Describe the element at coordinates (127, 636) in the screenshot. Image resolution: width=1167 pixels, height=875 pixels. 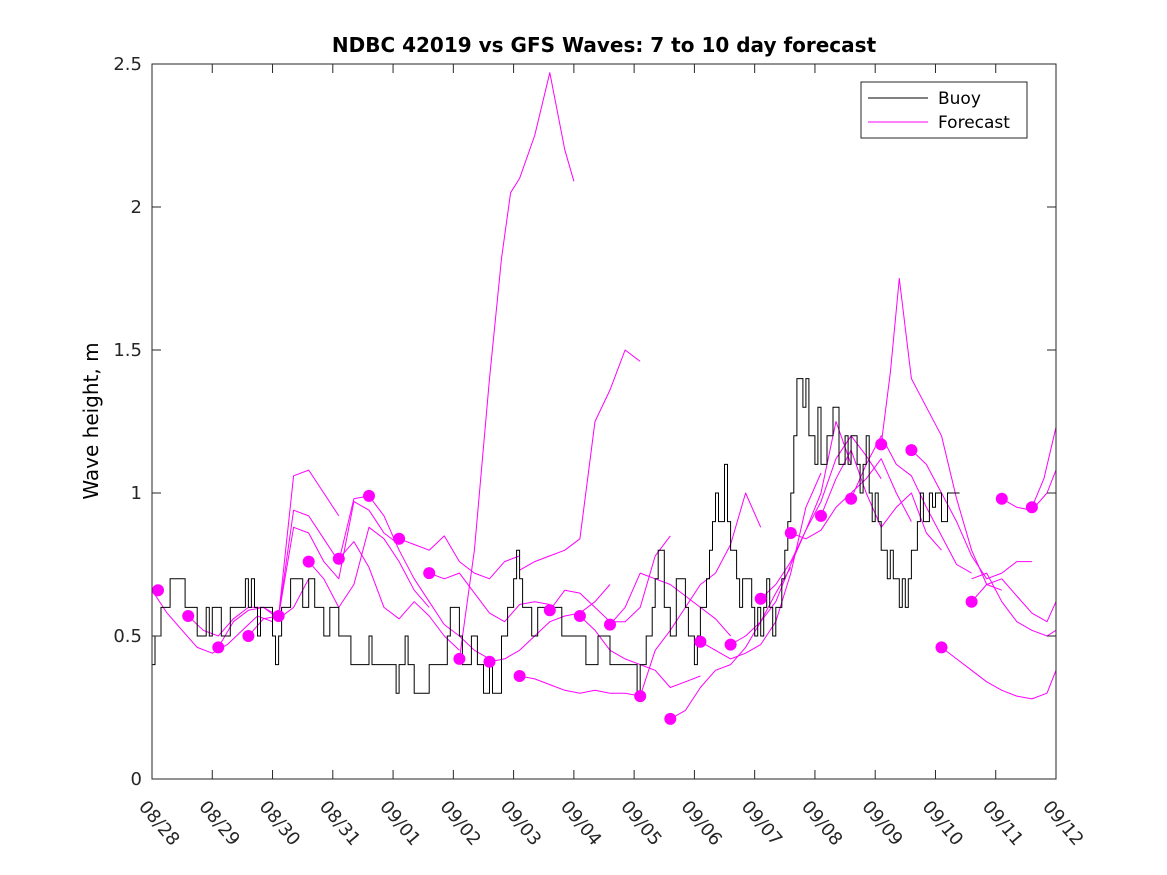
I see `y-tick-label: 0.5` at that location.